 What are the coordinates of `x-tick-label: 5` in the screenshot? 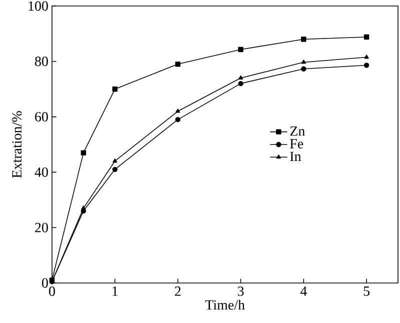 It's located at (367, 291).